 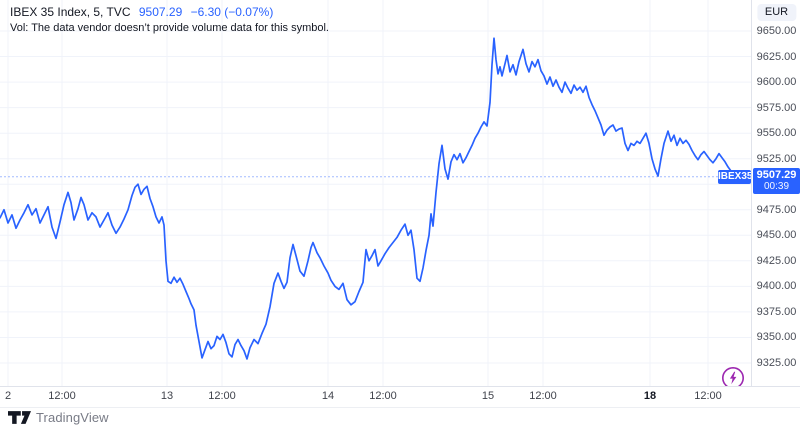 What do you see at coordinates (167, 396) in the screenshot?
I see `time-axis-label: 13` at bounding box center [167, 396].